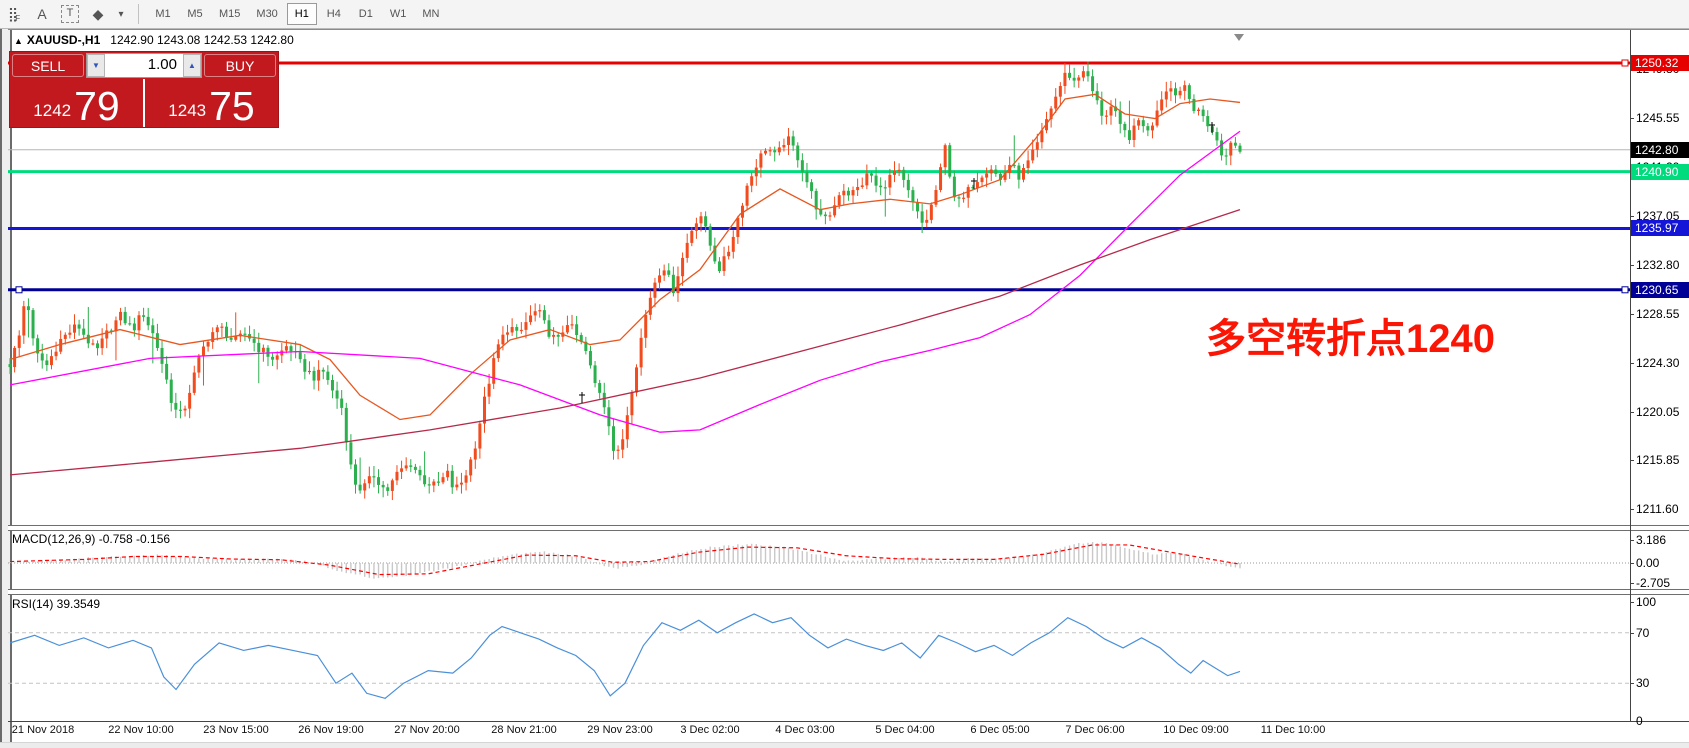 This screenshot has width=1689, height=748. I want to click on time-axis-label: 29 Nov 23:00, so click(620, 730).